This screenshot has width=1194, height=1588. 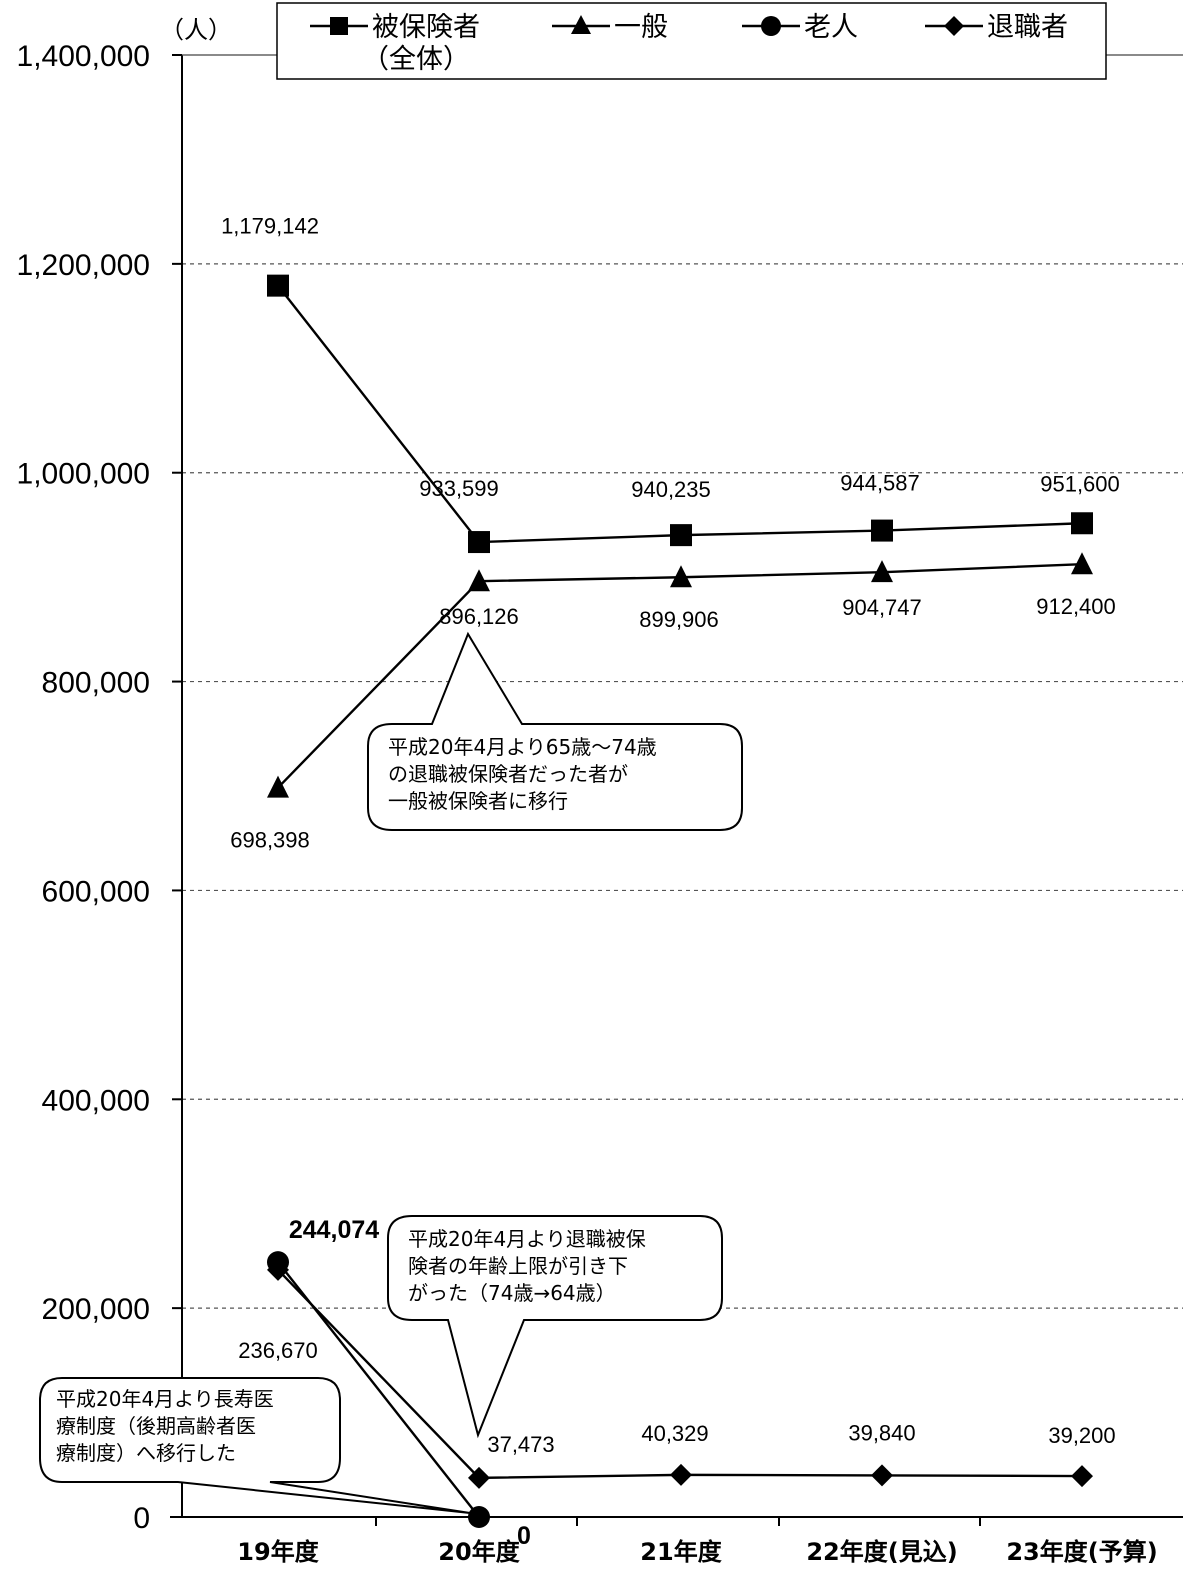 What do you see at coordinates (679, 619) in the screenshot?
I see `data-label: 899,906` at bounding box center [679, 619].